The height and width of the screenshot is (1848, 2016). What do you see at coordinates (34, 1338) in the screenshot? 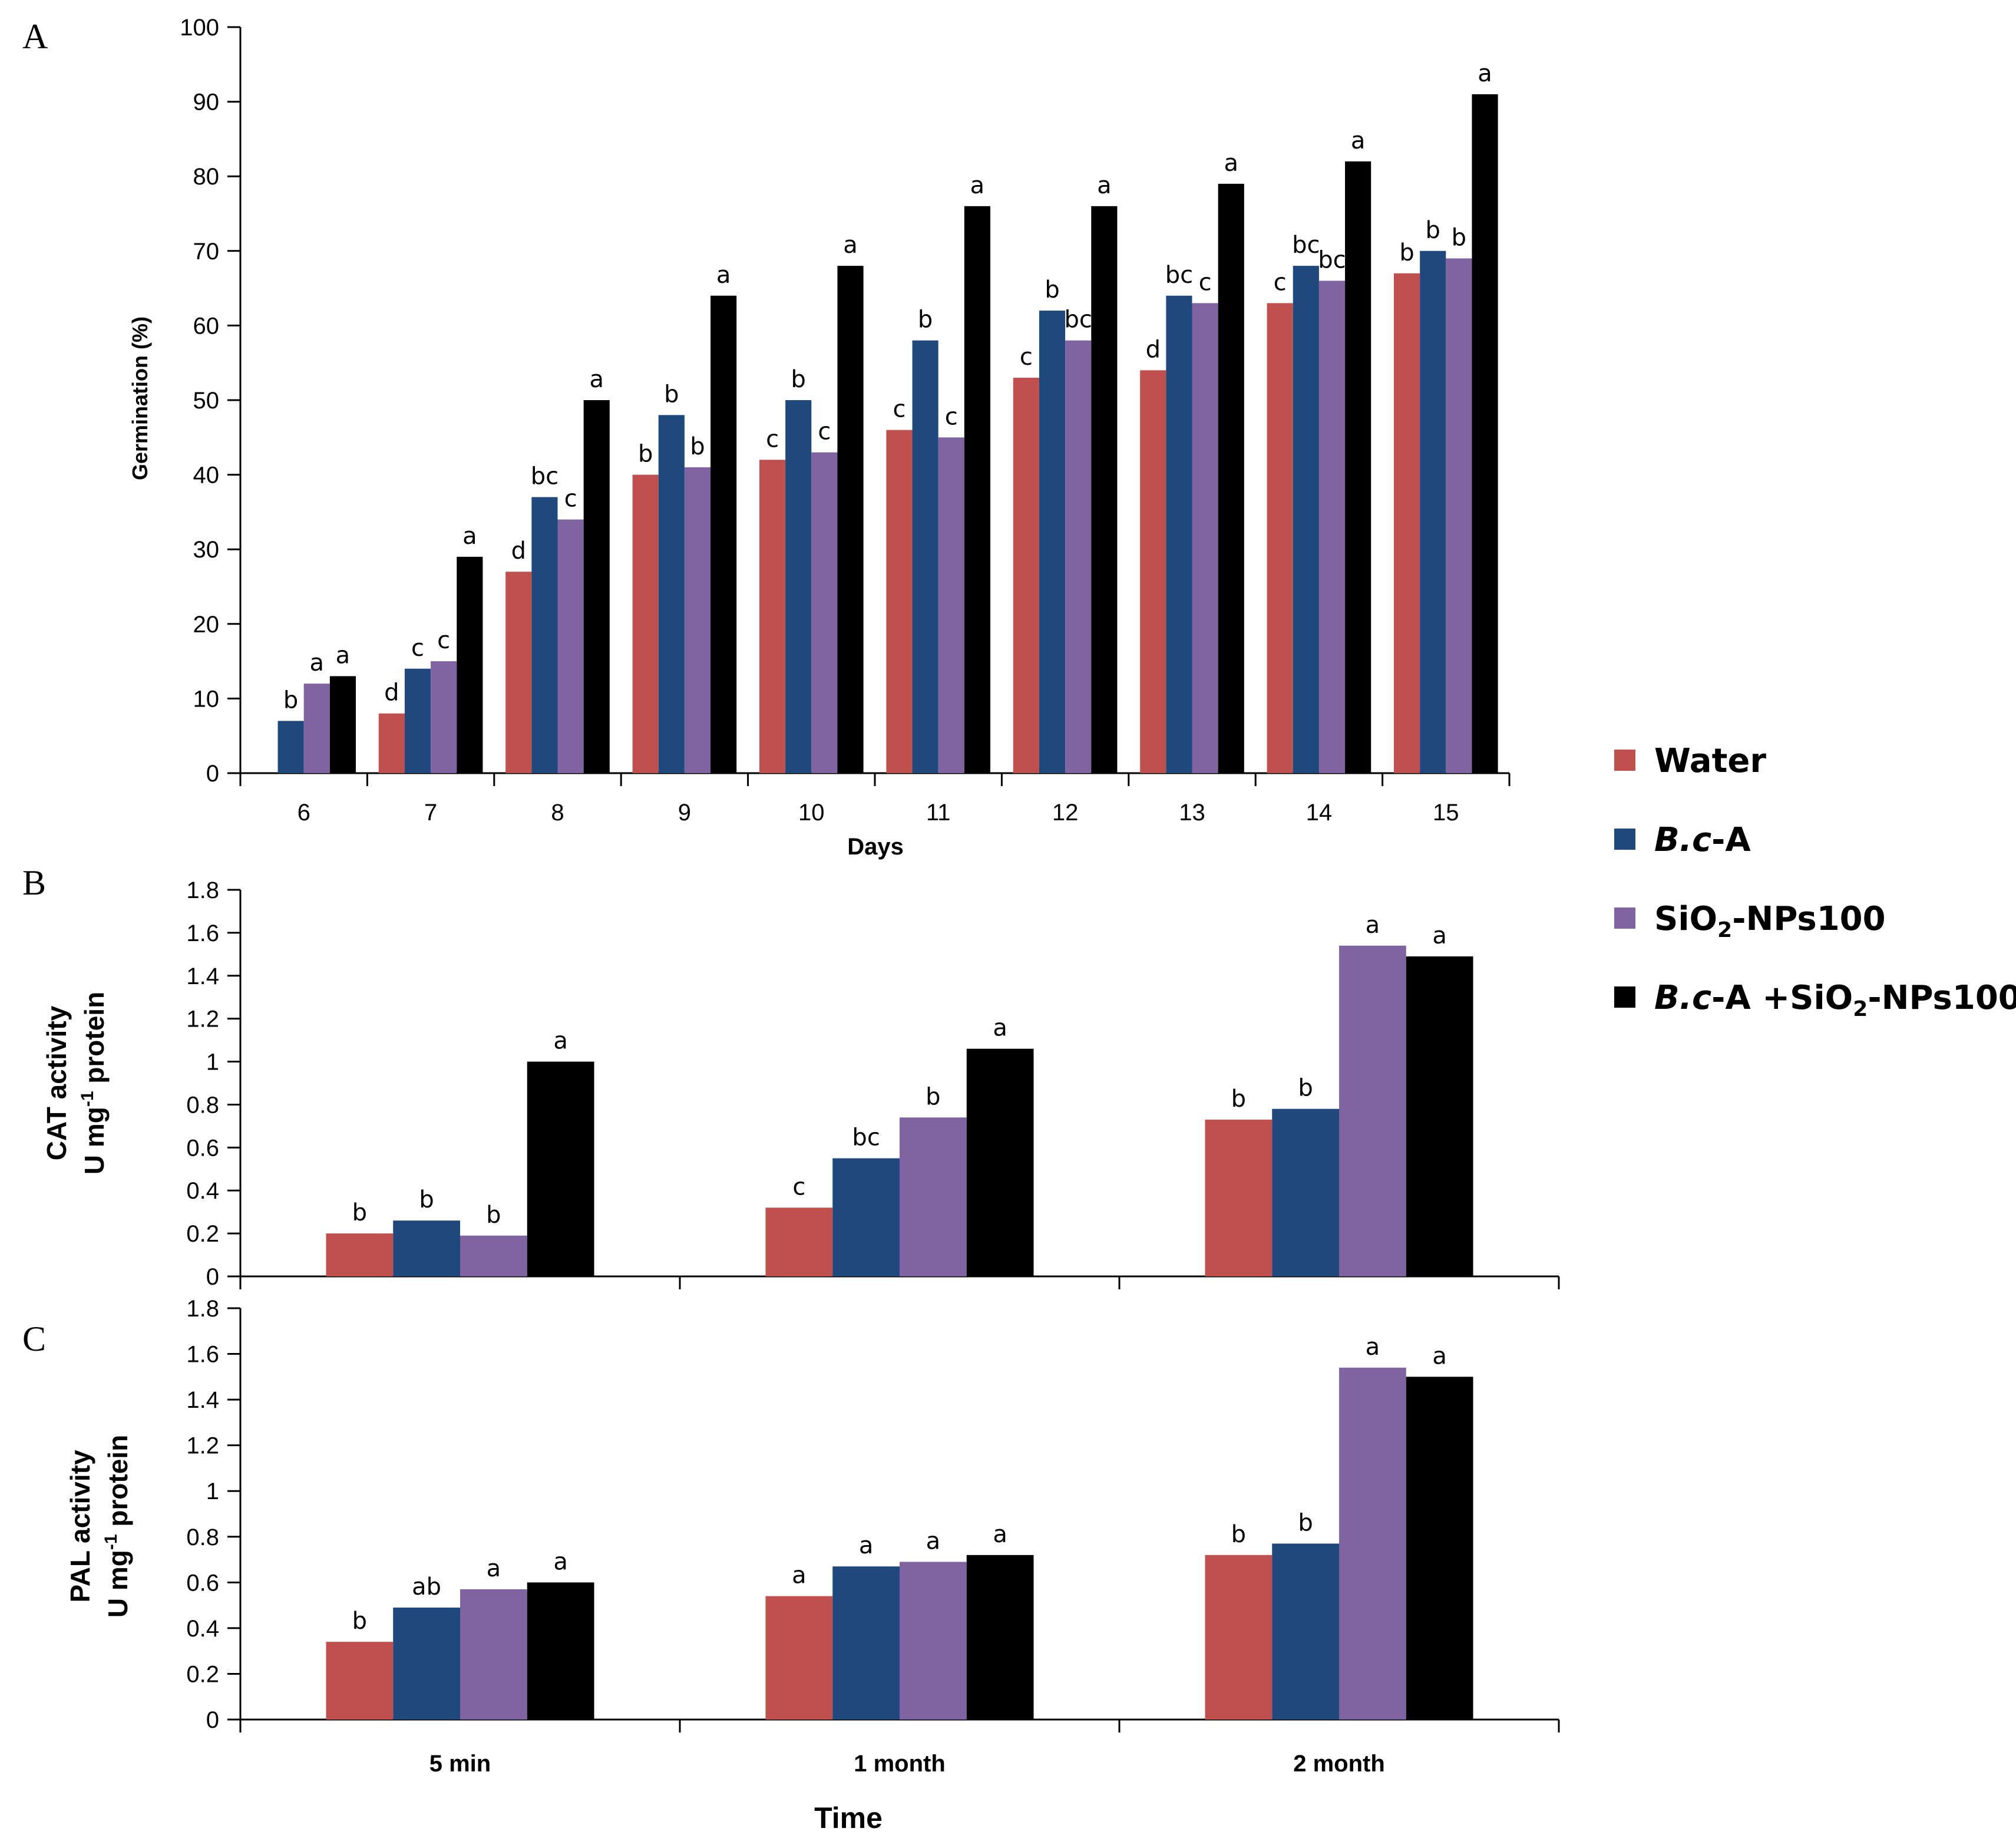
I see `panel-letter-c: C` at bounding box center [34, 1338].